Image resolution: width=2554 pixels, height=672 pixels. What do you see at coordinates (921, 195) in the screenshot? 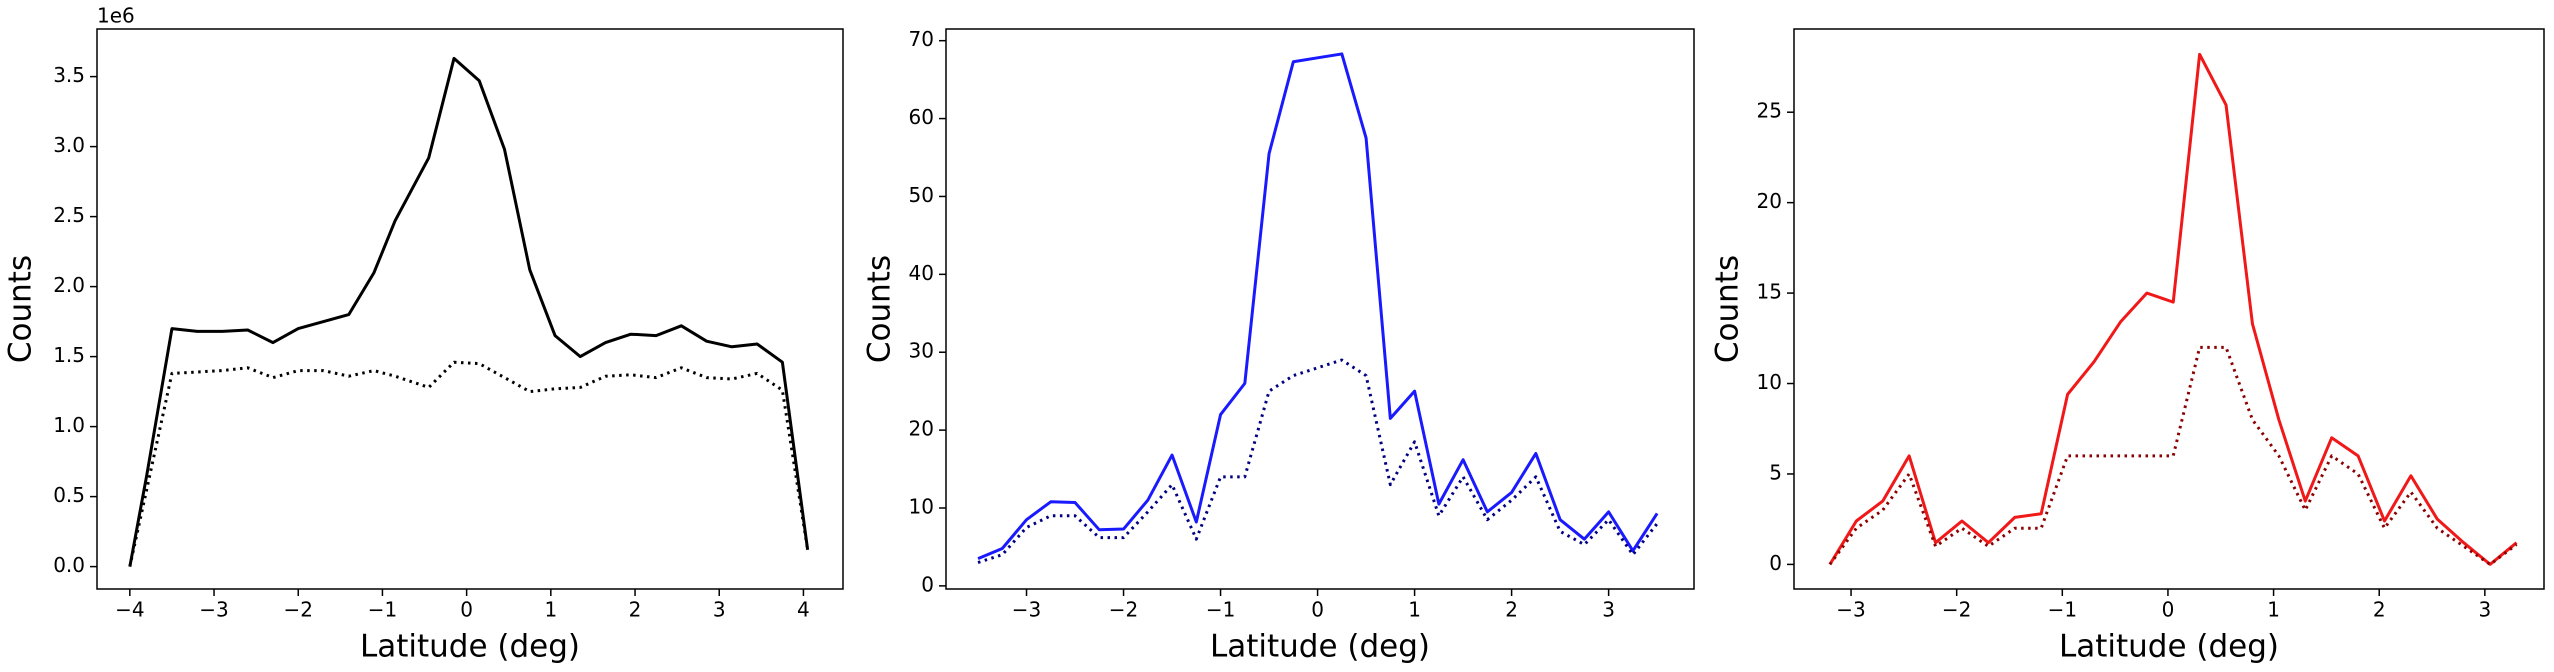
I see `y-tick-label: 50` at bounding box center [921, 195].